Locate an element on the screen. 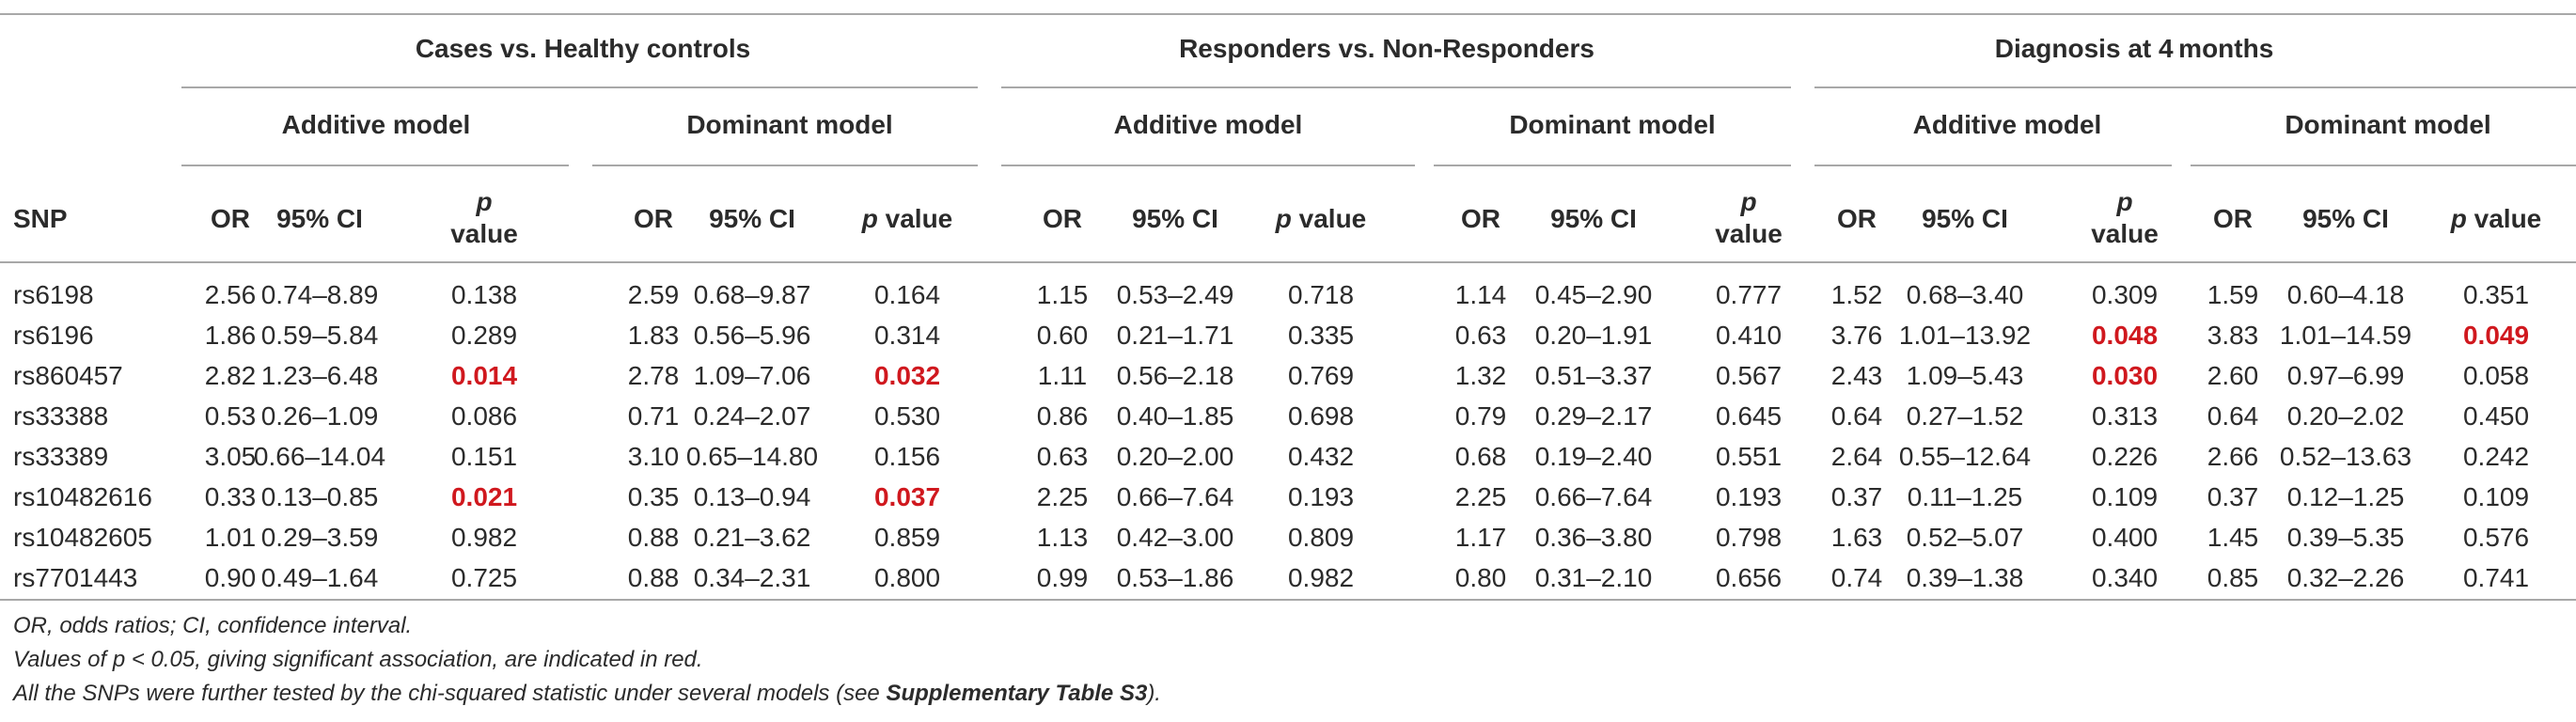 The height and width of the screenshot is (722, 2576). group-header-3: Diagnosis at 4 months is located at coordinates (2134, 48).